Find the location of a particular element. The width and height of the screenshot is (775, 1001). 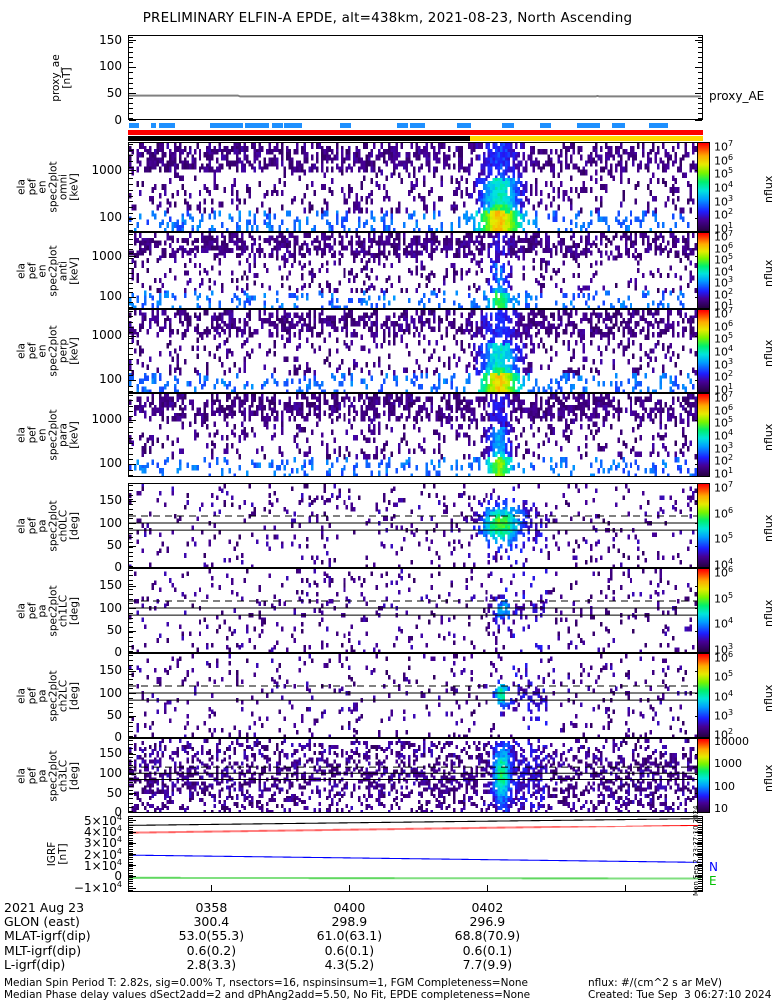

colorbar-energy-0-tick-label: 10³ is located at coordinates (724, 201).